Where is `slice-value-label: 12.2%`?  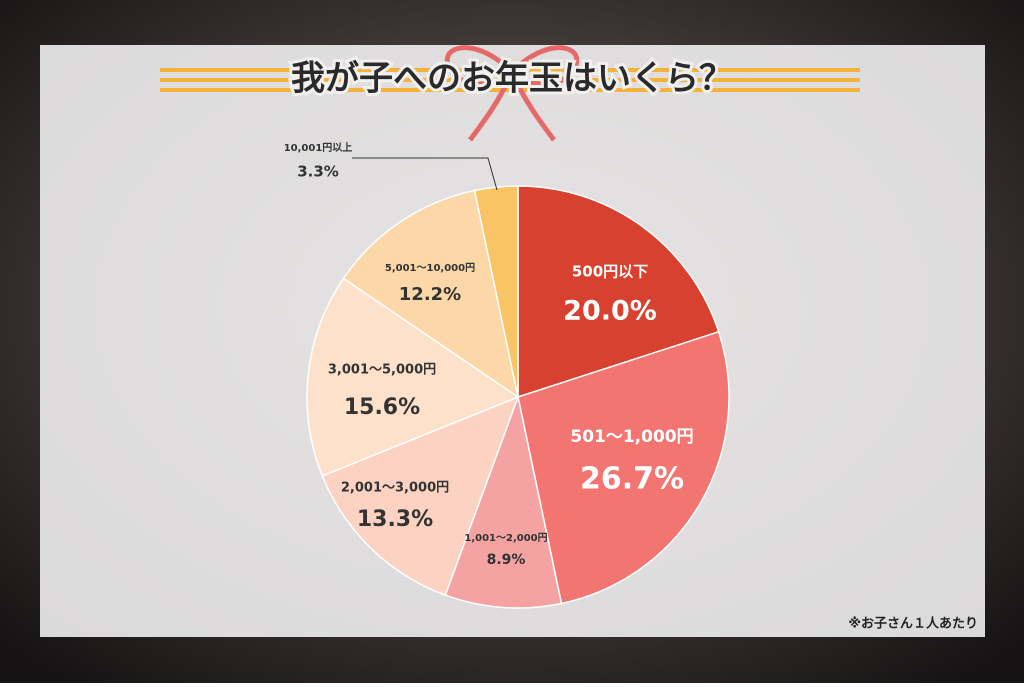
slice-value-label: 12.2% is located at coordinates (430, 294).